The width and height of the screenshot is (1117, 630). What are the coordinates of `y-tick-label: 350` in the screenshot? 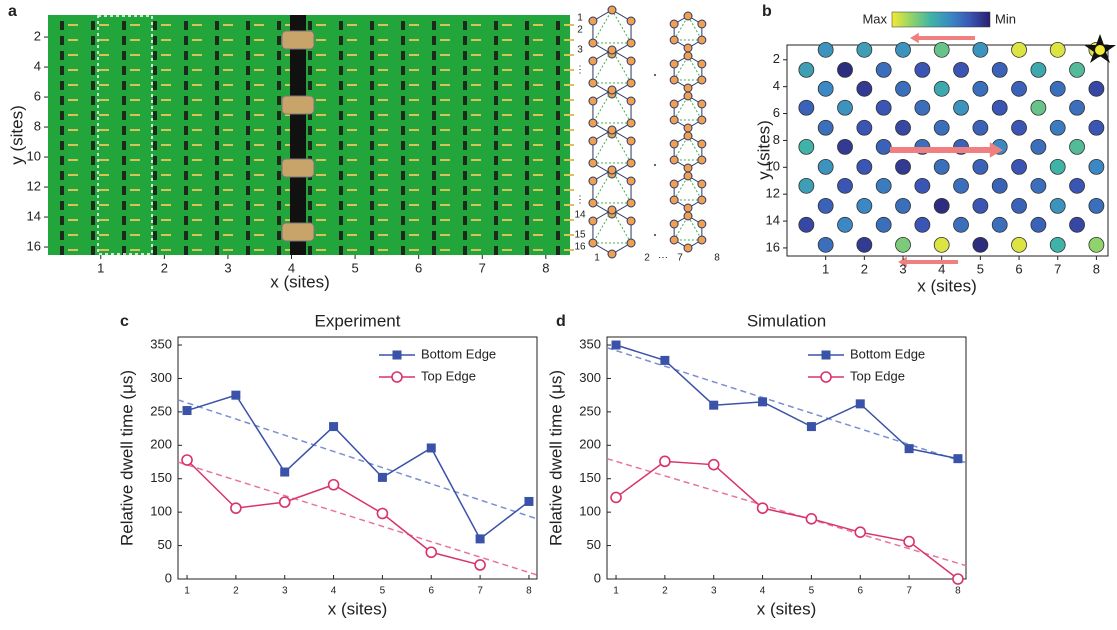 It's located at (161, 343).